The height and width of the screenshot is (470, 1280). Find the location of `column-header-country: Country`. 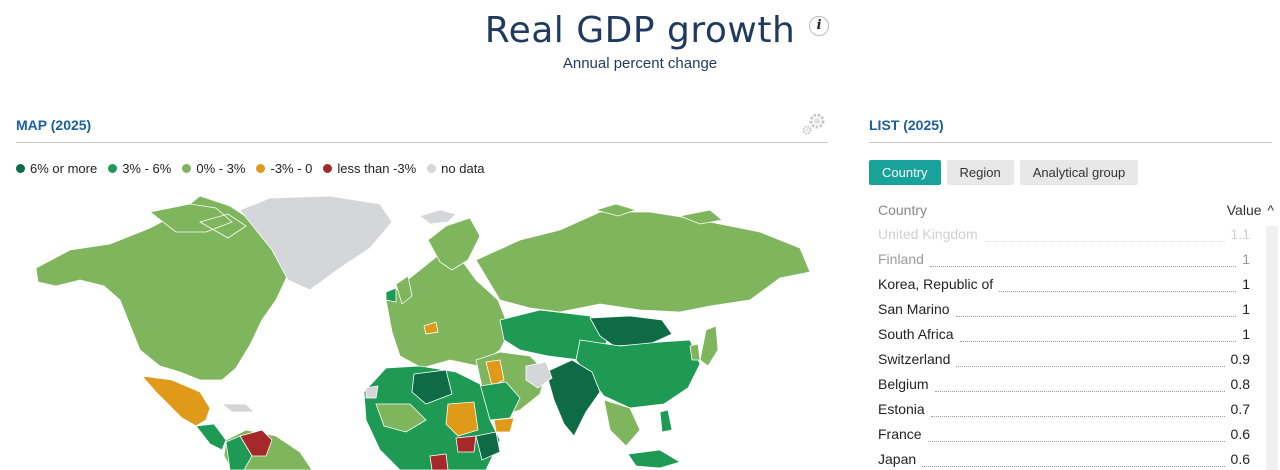

column-header-country: Country is located at coordinates (903, 210).